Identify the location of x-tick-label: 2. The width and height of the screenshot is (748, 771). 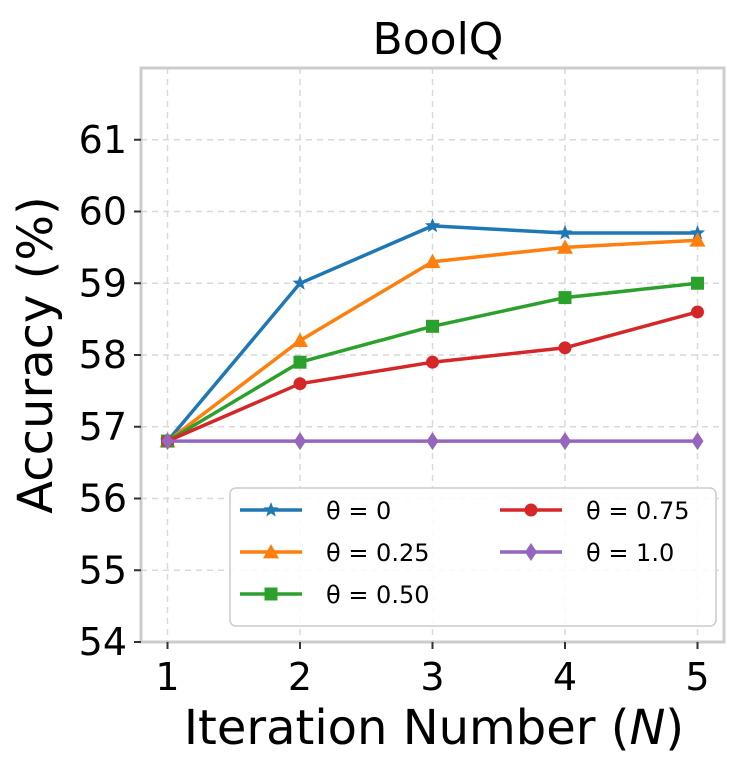
(300, 677).